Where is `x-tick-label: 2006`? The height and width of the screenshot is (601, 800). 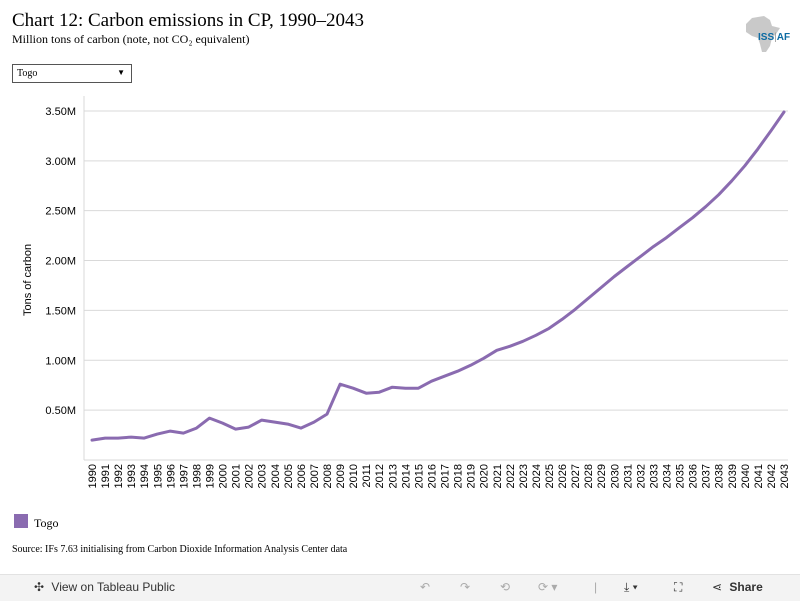 x-tick-label: 2006 is located at coordinates (302, 476).